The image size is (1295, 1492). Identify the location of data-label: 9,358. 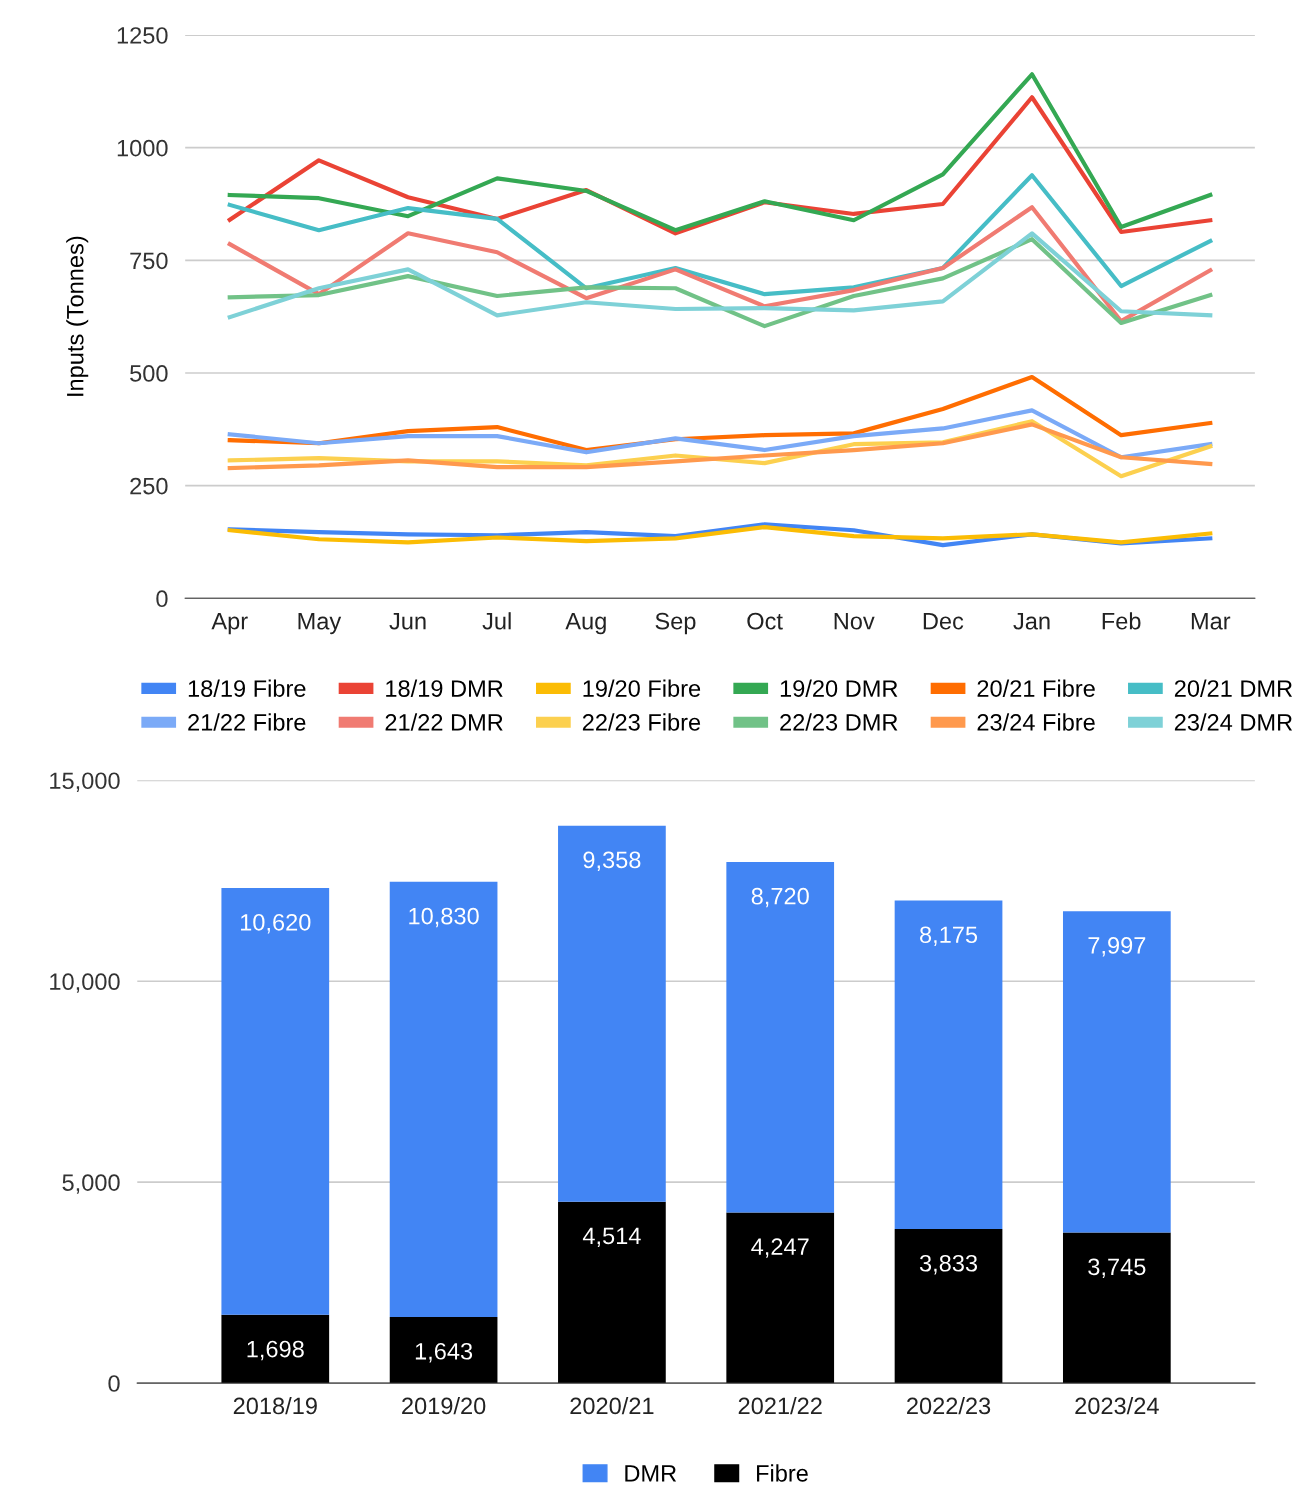
(612, 861).